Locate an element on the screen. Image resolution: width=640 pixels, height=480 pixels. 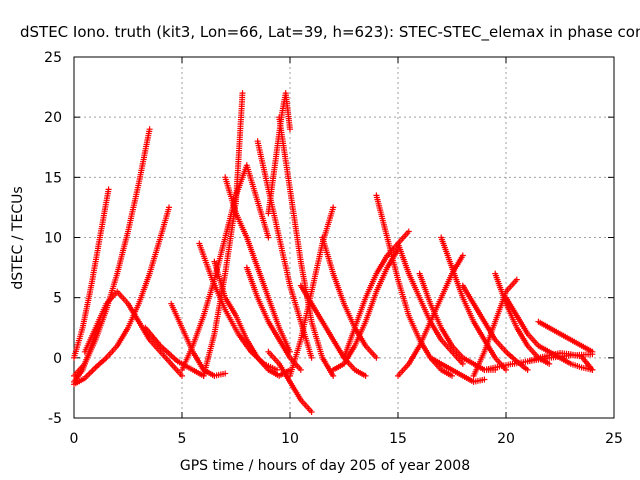
x-tick-label: 5 is located at coordinates (182, 439).